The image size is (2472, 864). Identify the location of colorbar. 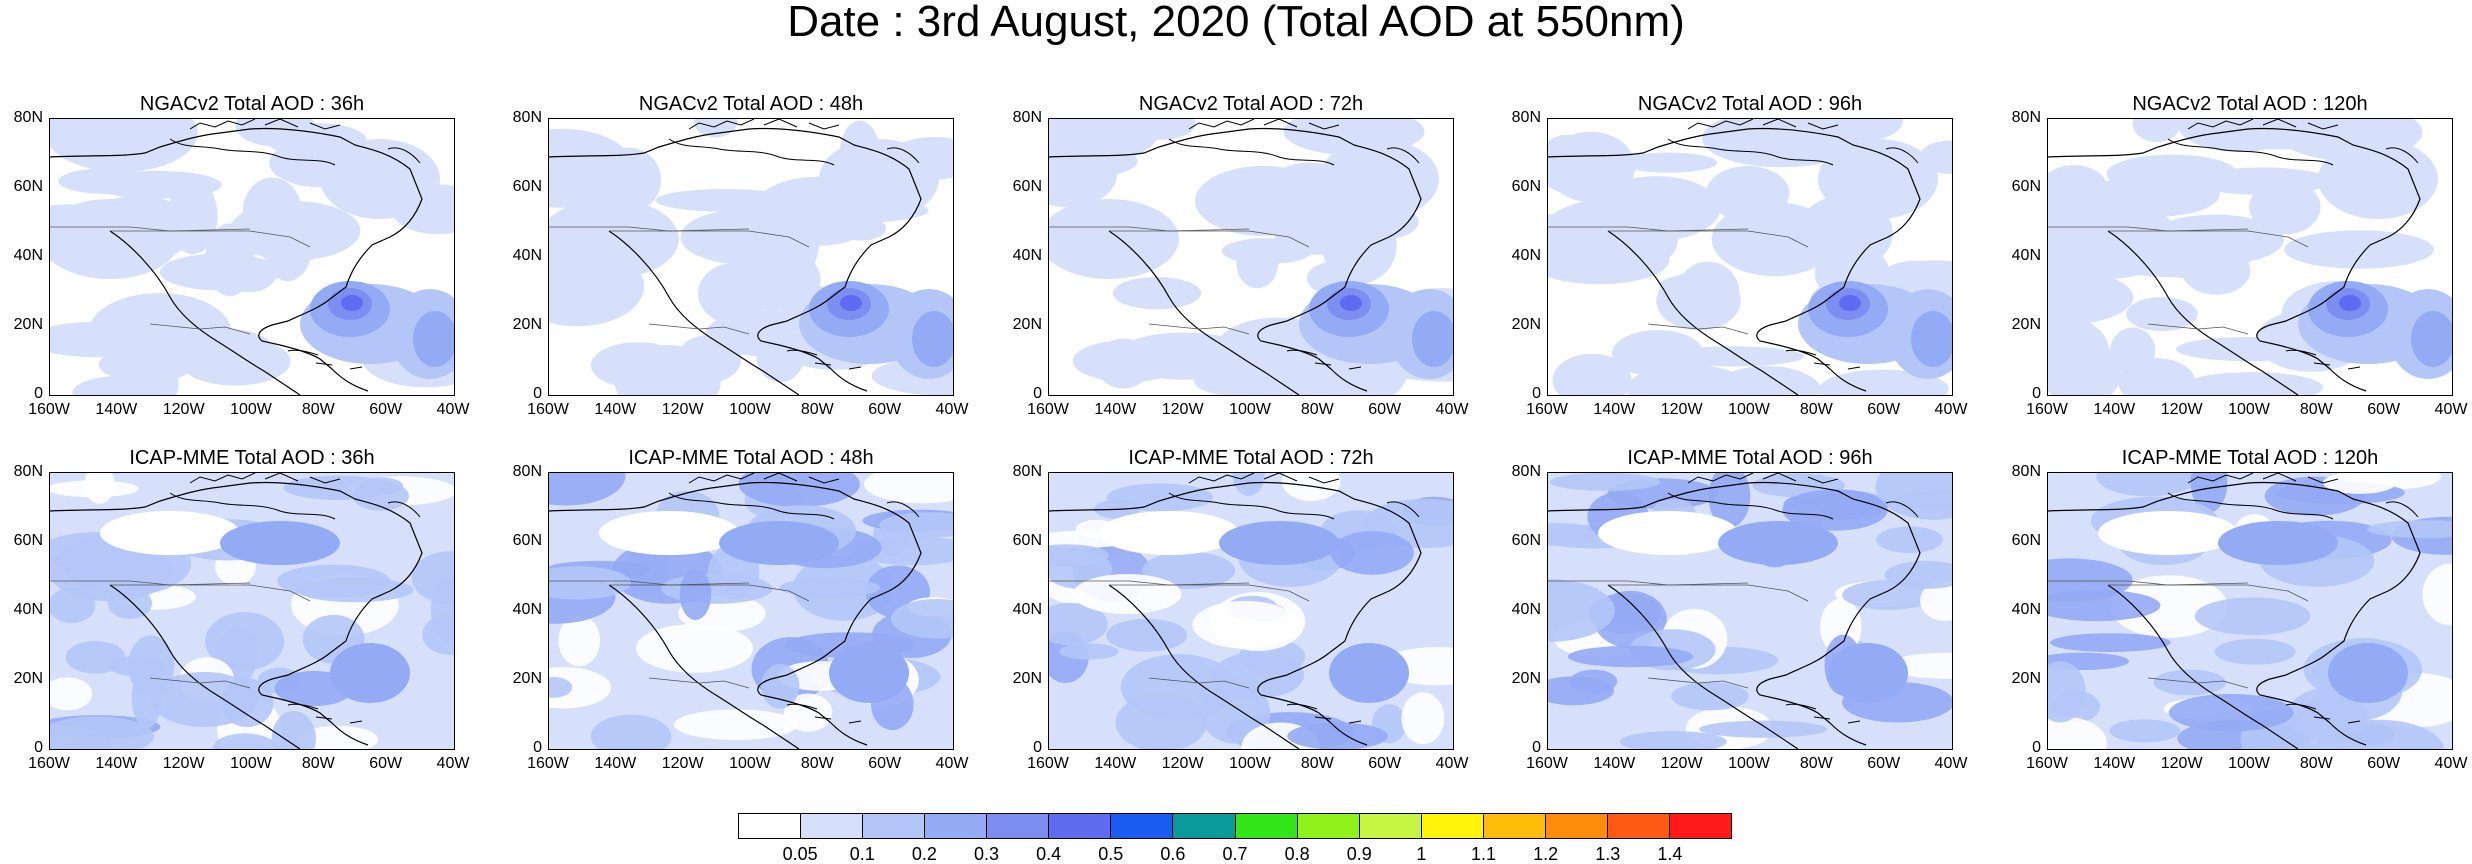
(1235, 826).